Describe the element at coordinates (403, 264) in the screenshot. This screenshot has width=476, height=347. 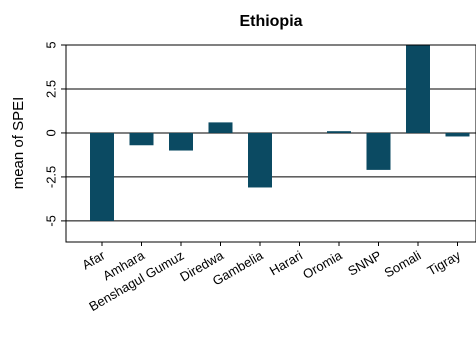
I see `x-tick-label: Somali` at that location.